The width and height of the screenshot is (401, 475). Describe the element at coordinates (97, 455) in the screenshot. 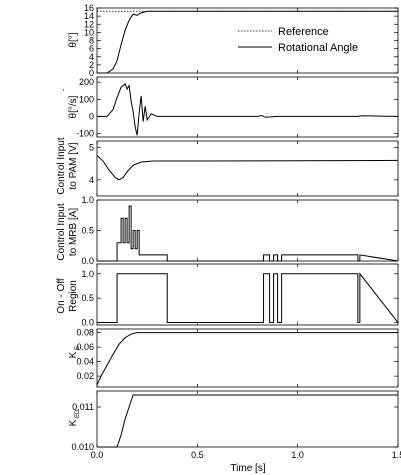

I see `x-tick-label: 0.0` at that location.